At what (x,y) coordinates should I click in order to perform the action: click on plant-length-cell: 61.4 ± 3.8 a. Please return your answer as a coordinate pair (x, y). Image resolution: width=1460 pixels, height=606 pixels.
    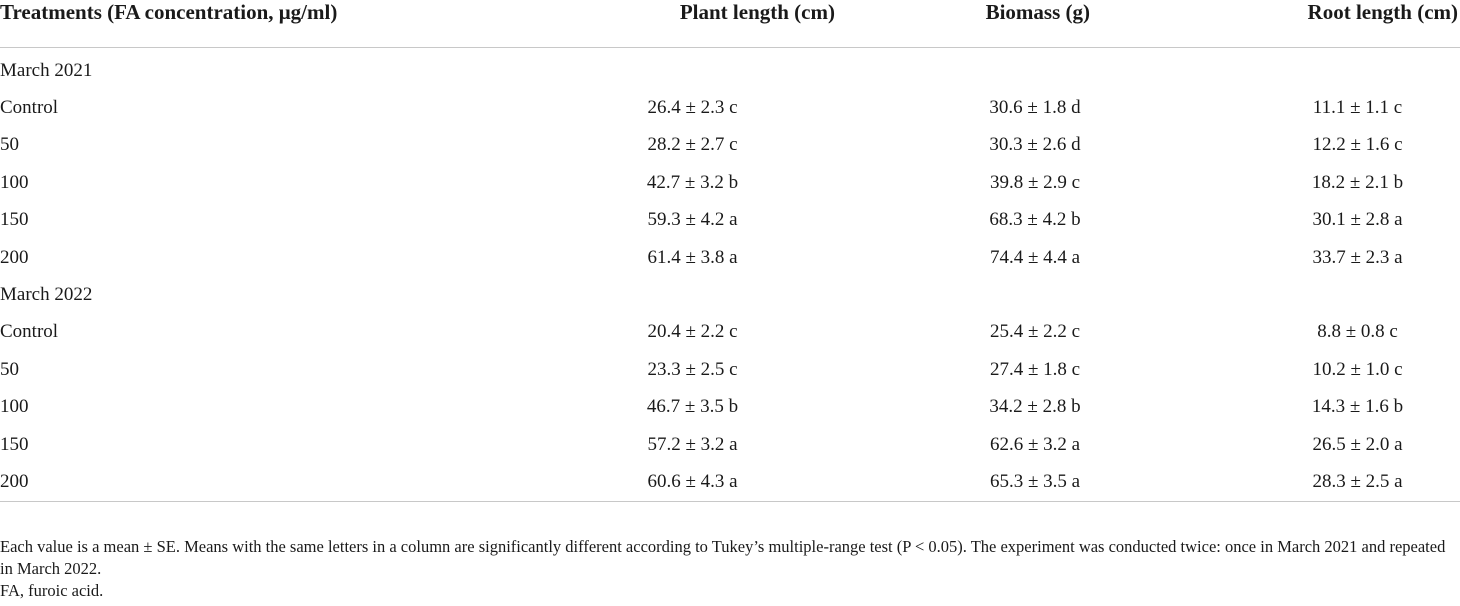
    Looking at the image, I should click on (692, 257).